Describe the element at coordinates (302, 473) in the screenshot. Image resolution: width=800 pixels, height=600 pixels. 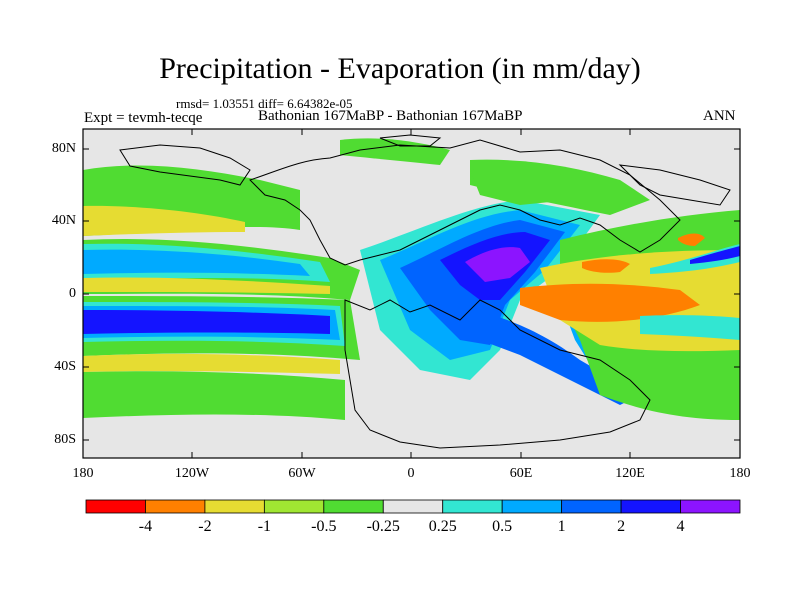
I see `x-label-60w: 60W` at that location.